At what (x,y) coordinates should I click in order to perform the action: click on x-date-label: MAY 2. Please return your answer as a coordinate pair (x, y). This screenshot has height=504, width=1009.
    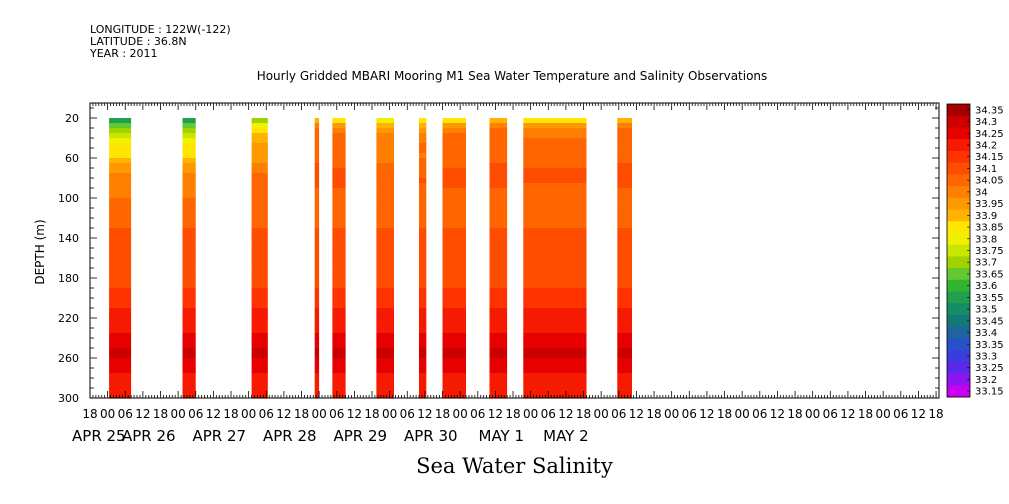
    Looking at the image, I should click on (566, 436).